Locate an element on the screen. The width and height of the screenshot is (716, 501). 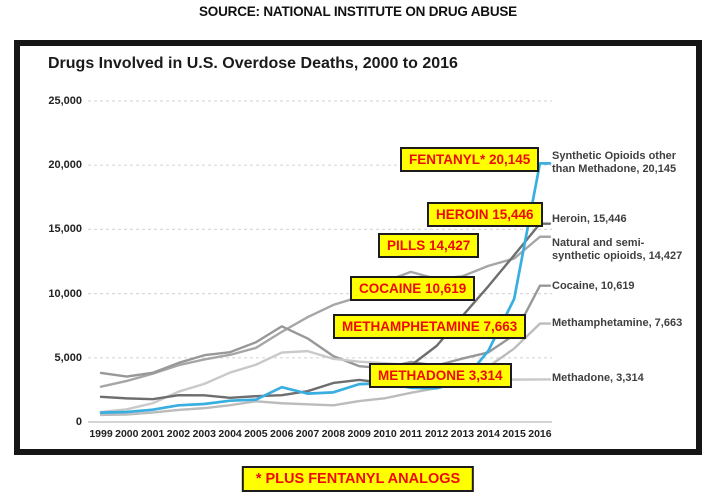
series-label-heroin: Heroin, 15,446 is located at coordinates (589, 219).